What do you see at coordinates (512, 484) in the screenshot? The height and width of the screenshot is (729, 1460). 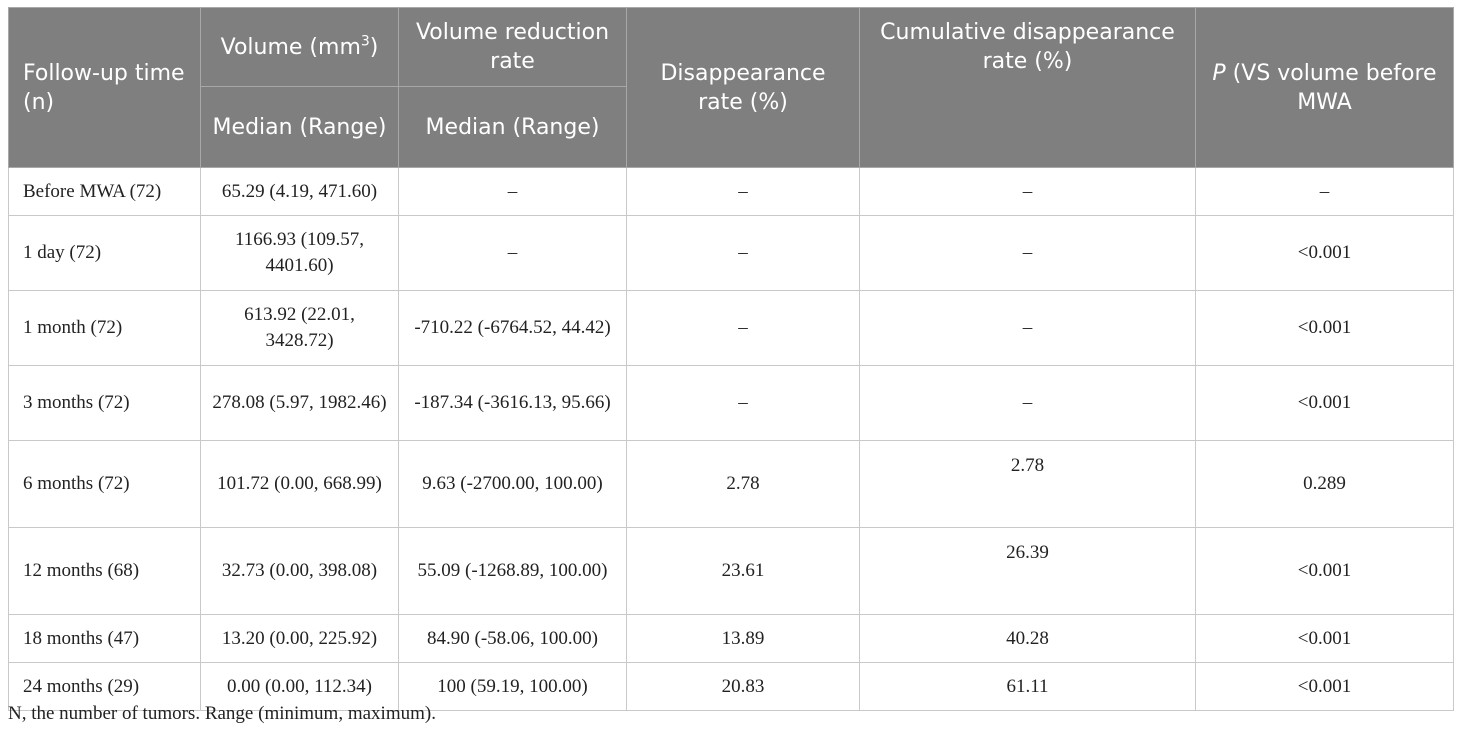 I see `cell-reduction: 9.63 (-2700.00, 100.00)` at bounding box center [512, 484].